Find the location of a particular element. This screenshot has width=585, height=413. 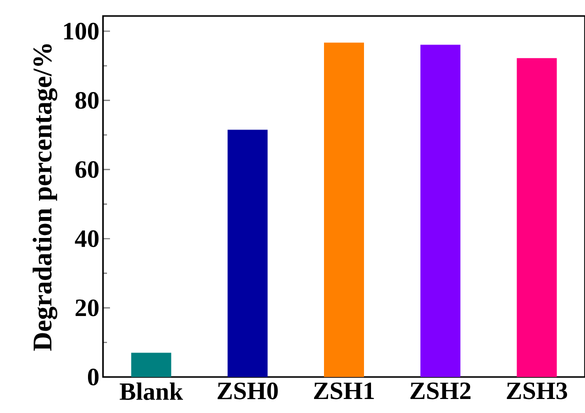

x-tick-label: ZSH2 is located at coordinates (440, 391).